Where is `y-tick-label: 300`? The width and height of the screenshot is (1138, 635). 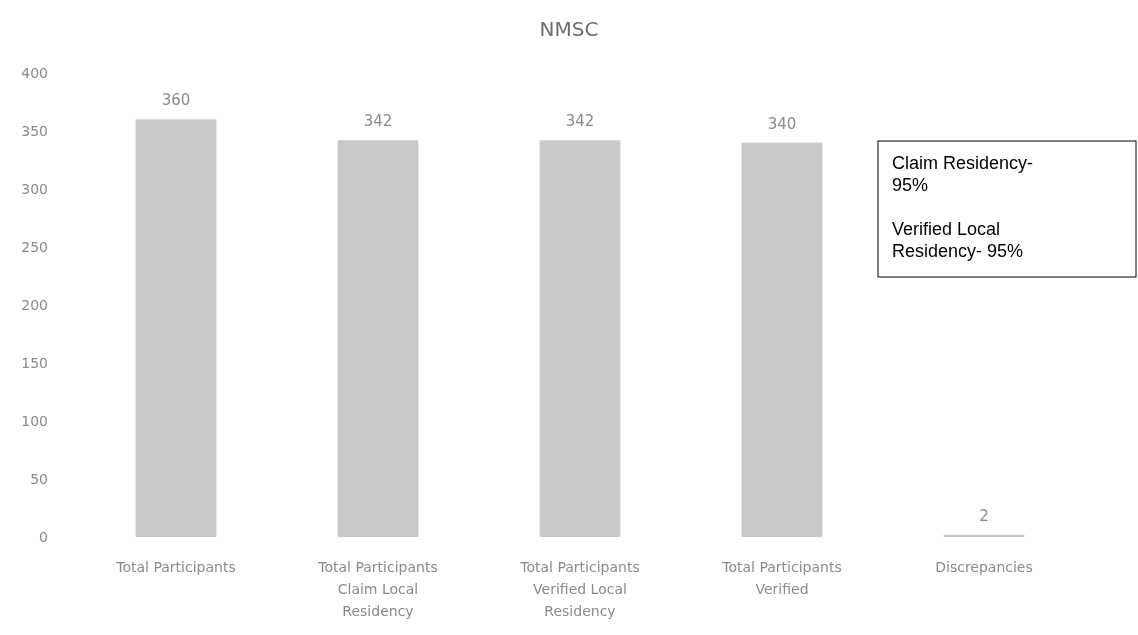
y-tick-label: 300 is located at coordinates (34, 188).